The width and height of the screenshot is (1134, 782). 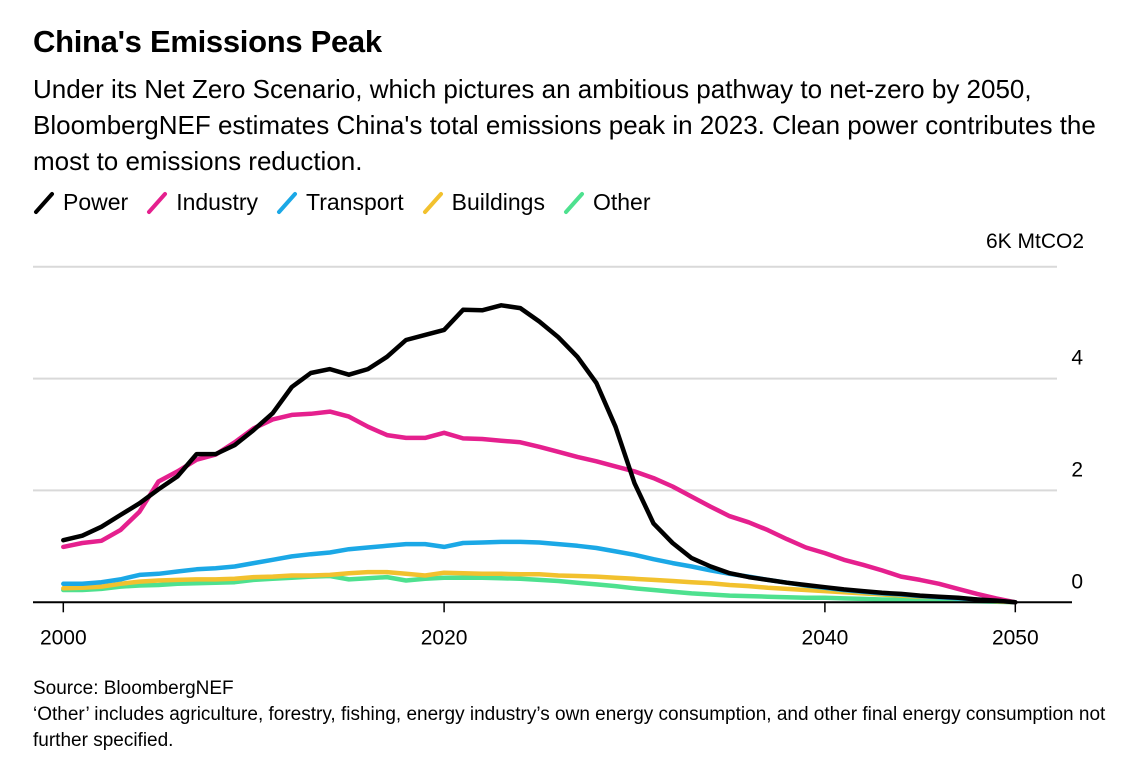 I want to click on legend-item-industry: Industry, so click(x=202, y=202).